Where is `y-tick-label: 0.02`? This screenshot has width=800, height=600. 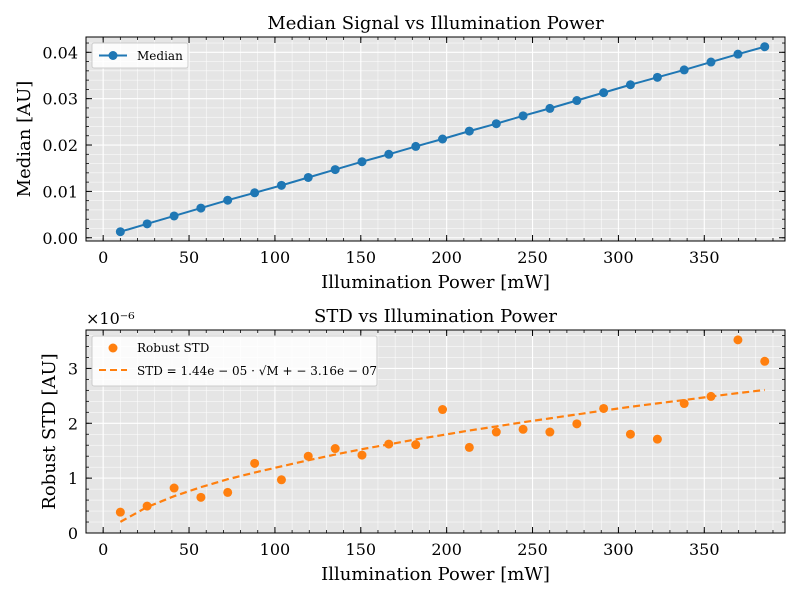 y-tick-label: 0.02 is located at coordinates (60, 145).